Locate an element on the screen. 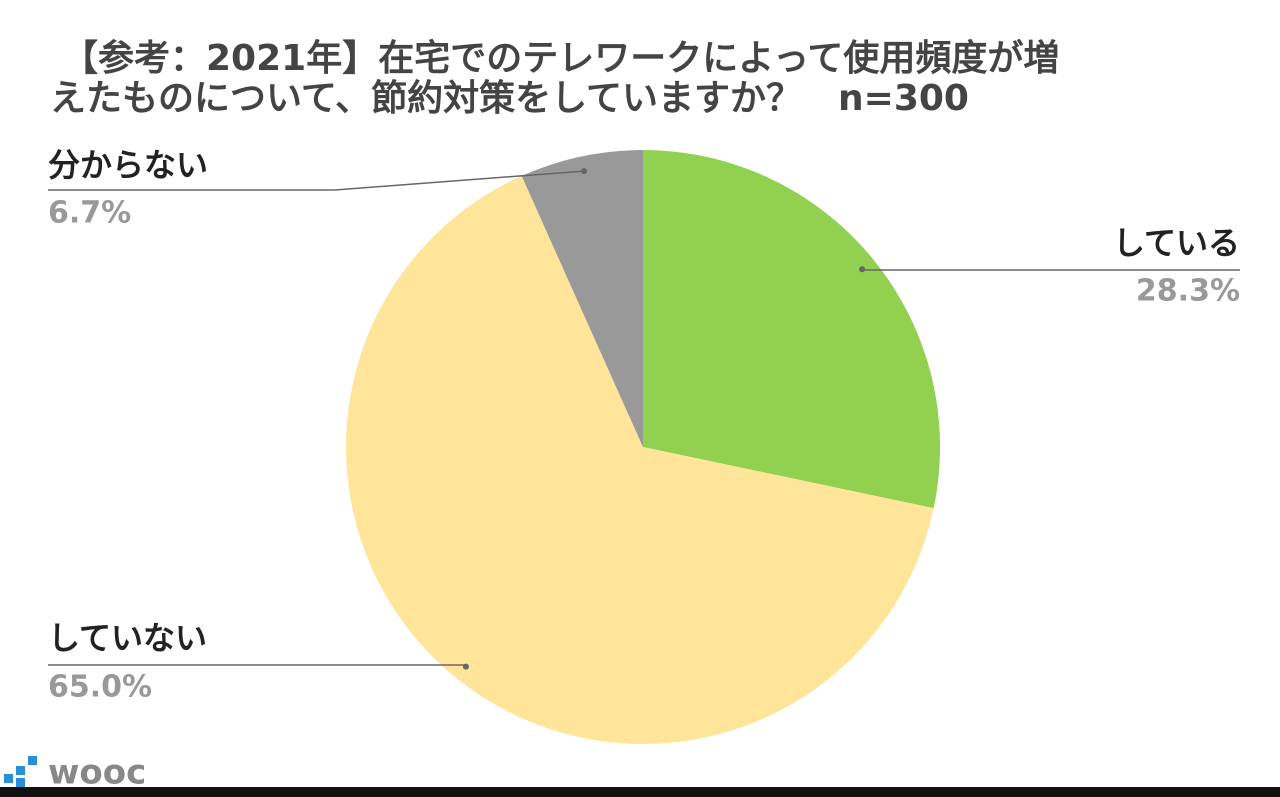  logo: wooc is located at coordinates (75, 773).